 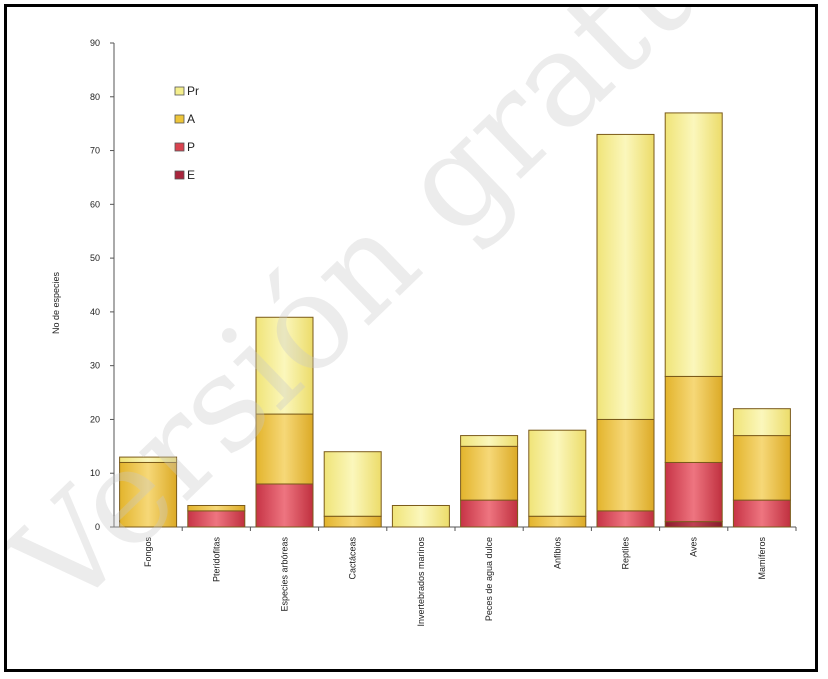 What do you see at coordinates (693, 524) in the screenshot?
I see `bar-segment-e` at bounding box center [693, 524].